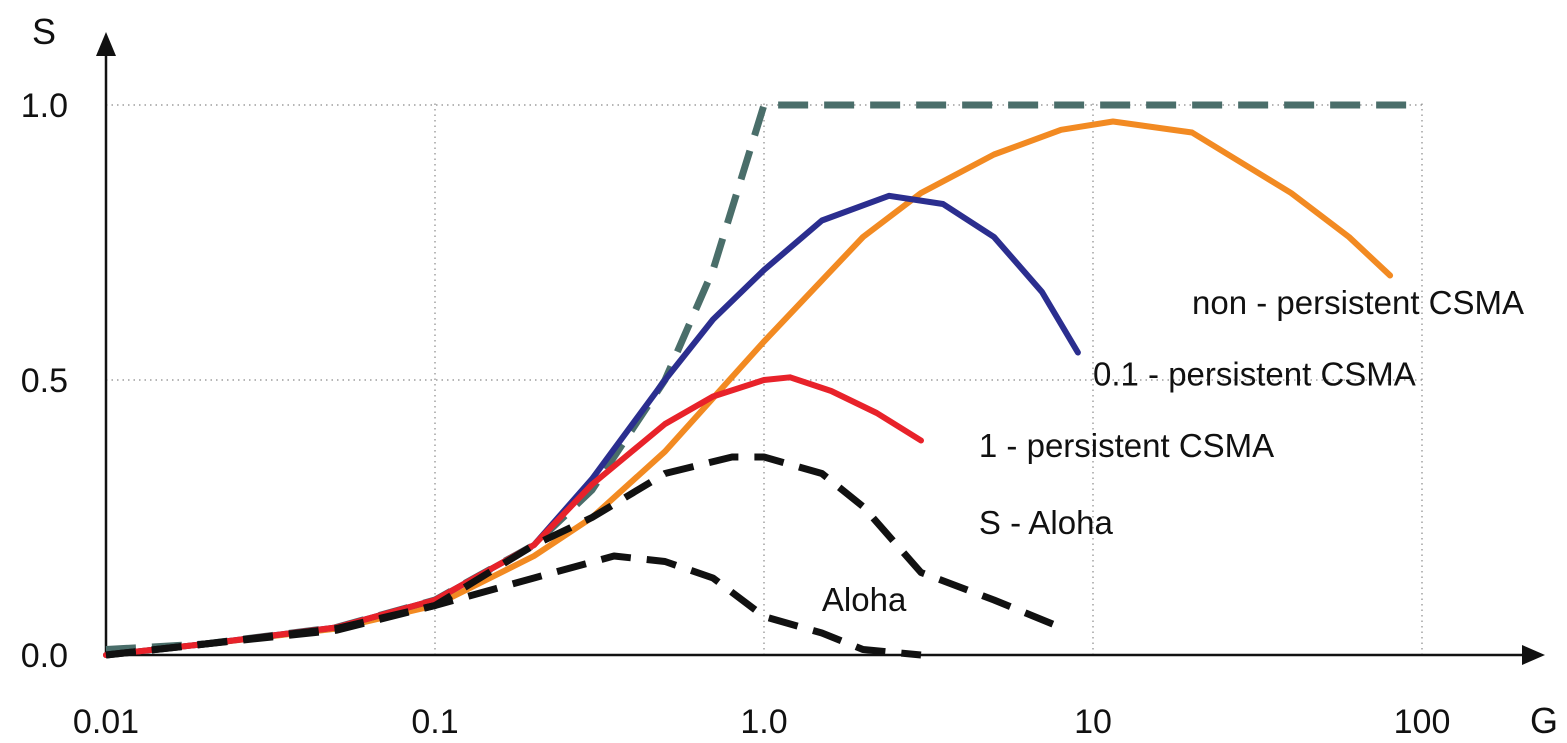  What do you see at coordinates (44, 31) in the screenshot?
I see `y-axis-label: S` at bounding box center [44, 31].